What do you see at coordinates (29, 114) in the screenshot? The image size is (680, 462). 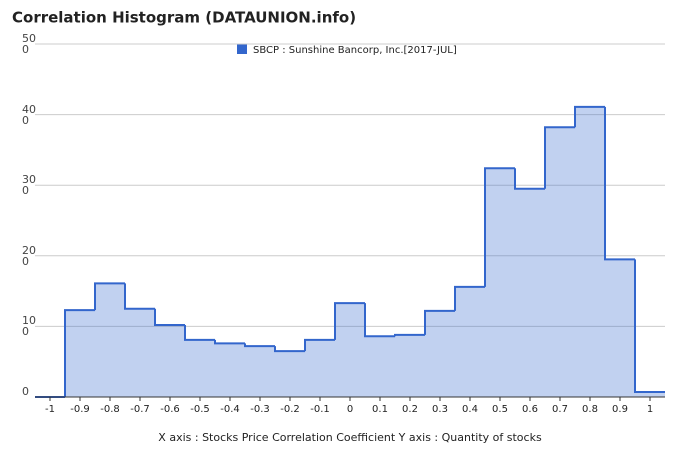 I see `y-tick-label: 400` at bounding box center [29, 114].